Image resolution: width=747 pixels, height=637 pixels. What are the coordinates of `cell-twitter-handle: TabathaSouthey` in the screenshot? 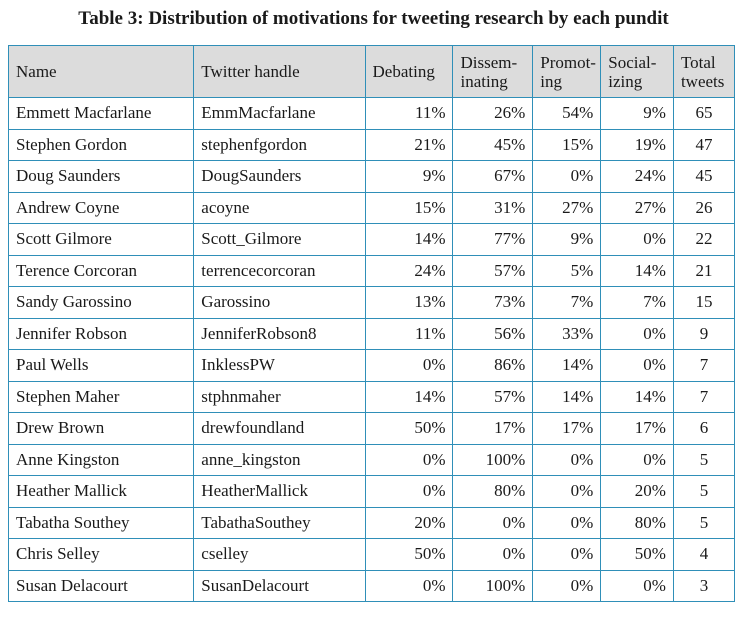 It's located at (279, 522).